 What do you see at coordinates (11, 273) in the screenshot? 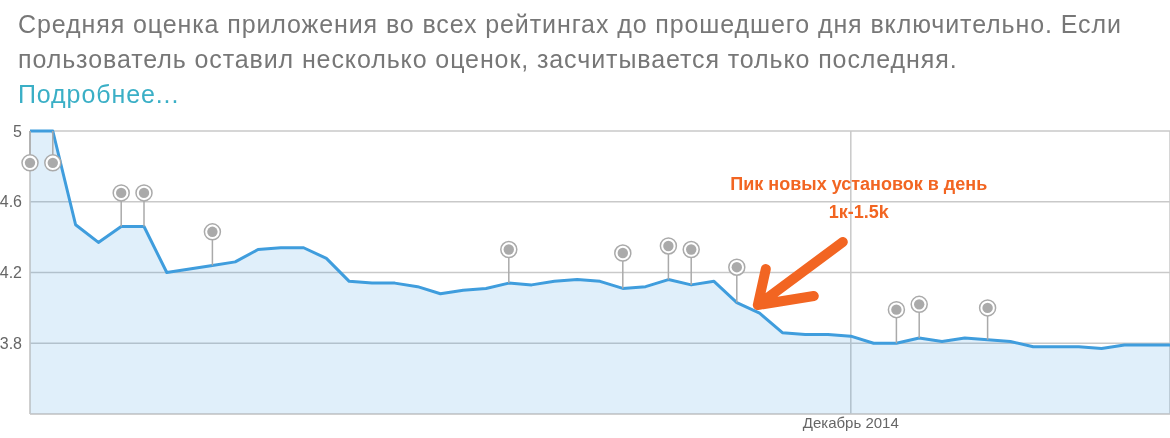
I see `y-tick-label: 4.2` at bounding box center [11, 273].